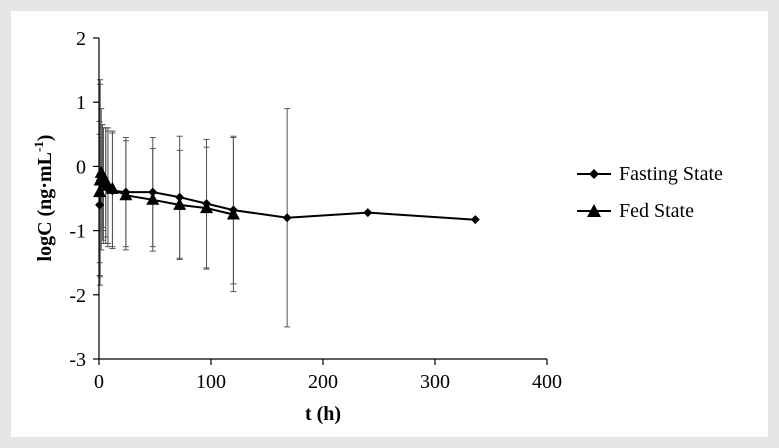  What do you see at coordinates (77, 360) in the screenshot?
I see `y-tick-label: -3` at bounding box center [77, 360].